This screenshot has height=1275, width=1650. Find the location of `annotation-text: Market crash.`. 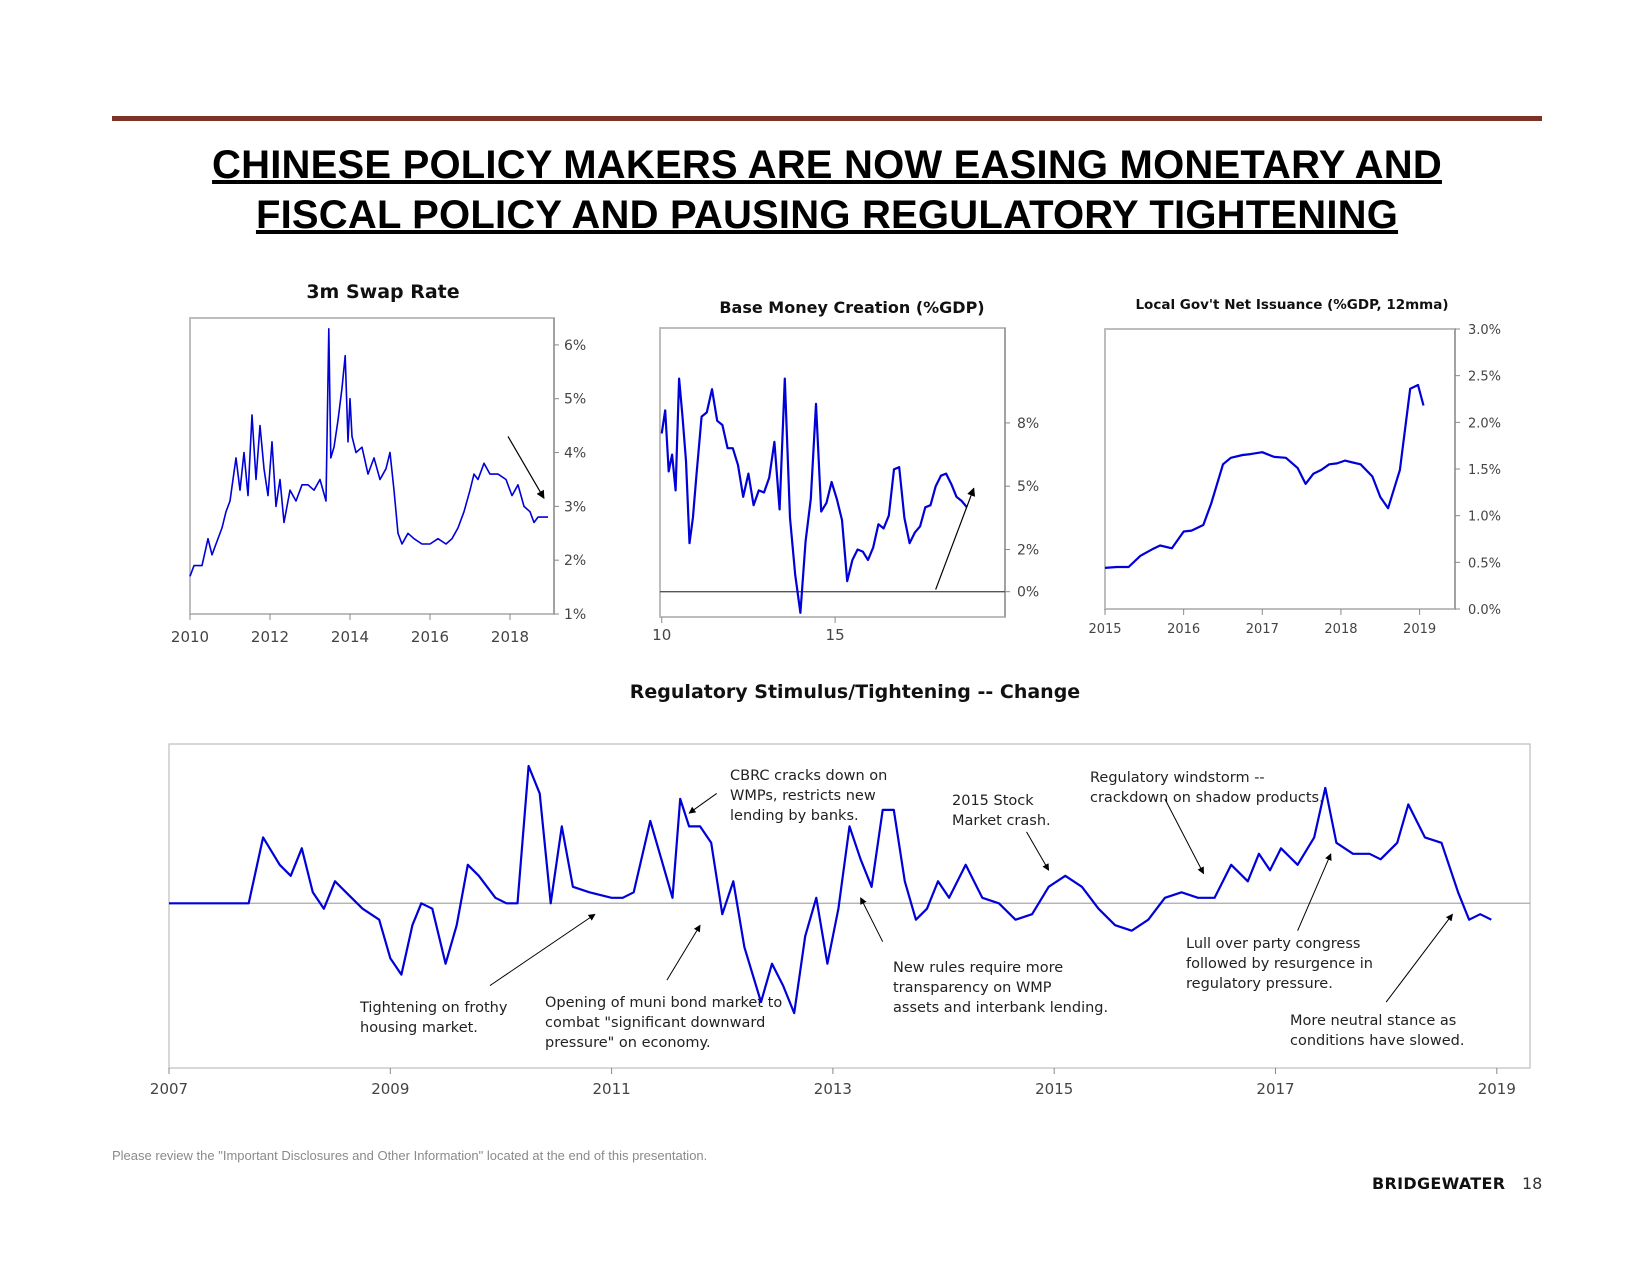

annotation-text: Market crash. is located at coordinates (1001, 821).